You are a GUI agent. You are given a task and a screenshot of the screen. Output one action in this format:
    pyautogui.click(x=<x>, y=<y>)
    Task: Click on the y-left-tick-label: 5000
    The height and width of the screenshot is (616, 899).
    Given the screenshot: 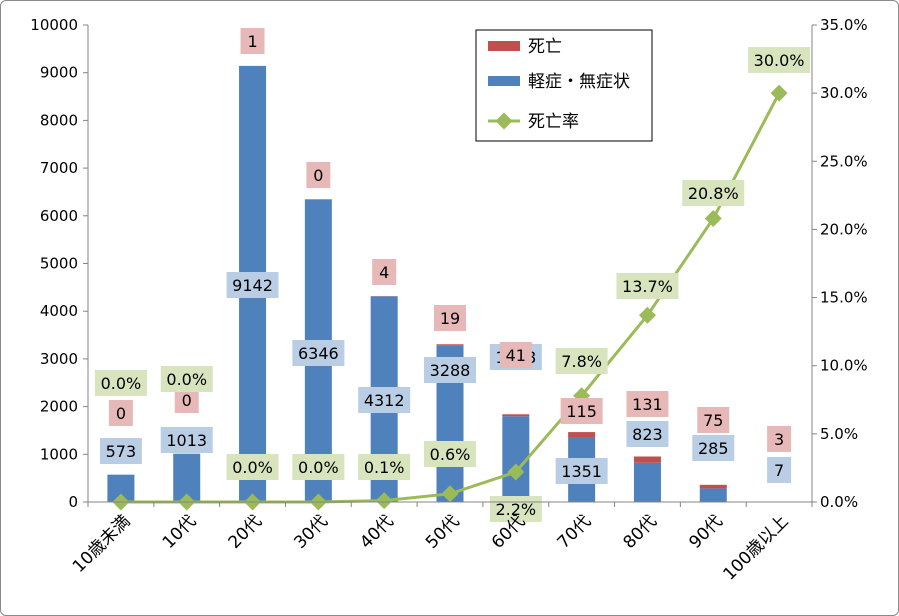 What is the action you would take?
    pyautogui.click(x=59, y=264)
    